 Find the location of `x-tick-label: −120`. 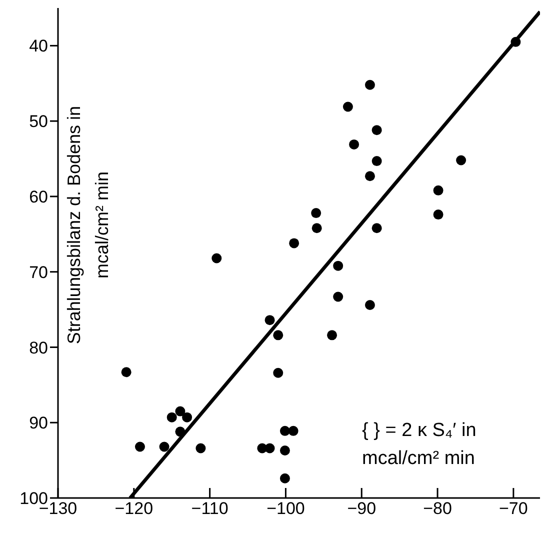

x-tick-label: −120 is located at coordinates (134, 508).